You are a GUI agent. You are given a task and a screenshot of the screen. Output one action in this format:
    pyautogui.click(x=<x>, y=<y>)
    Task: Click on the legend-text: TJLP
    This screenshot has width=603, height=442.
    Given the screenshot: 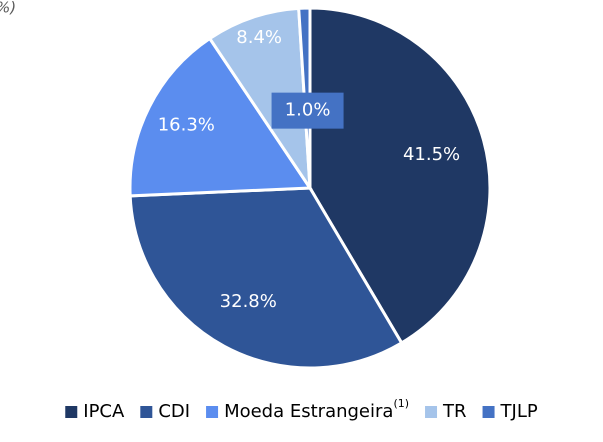 What is the action you would take?
    pyautogui.click(x=519, y=411)
    